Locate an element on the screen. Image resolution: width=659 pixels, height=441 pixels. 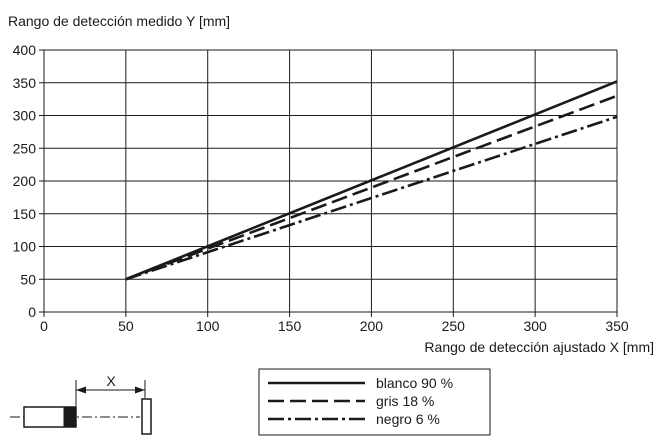
x-tick-label: 100 is located at coordinates (208, 326).